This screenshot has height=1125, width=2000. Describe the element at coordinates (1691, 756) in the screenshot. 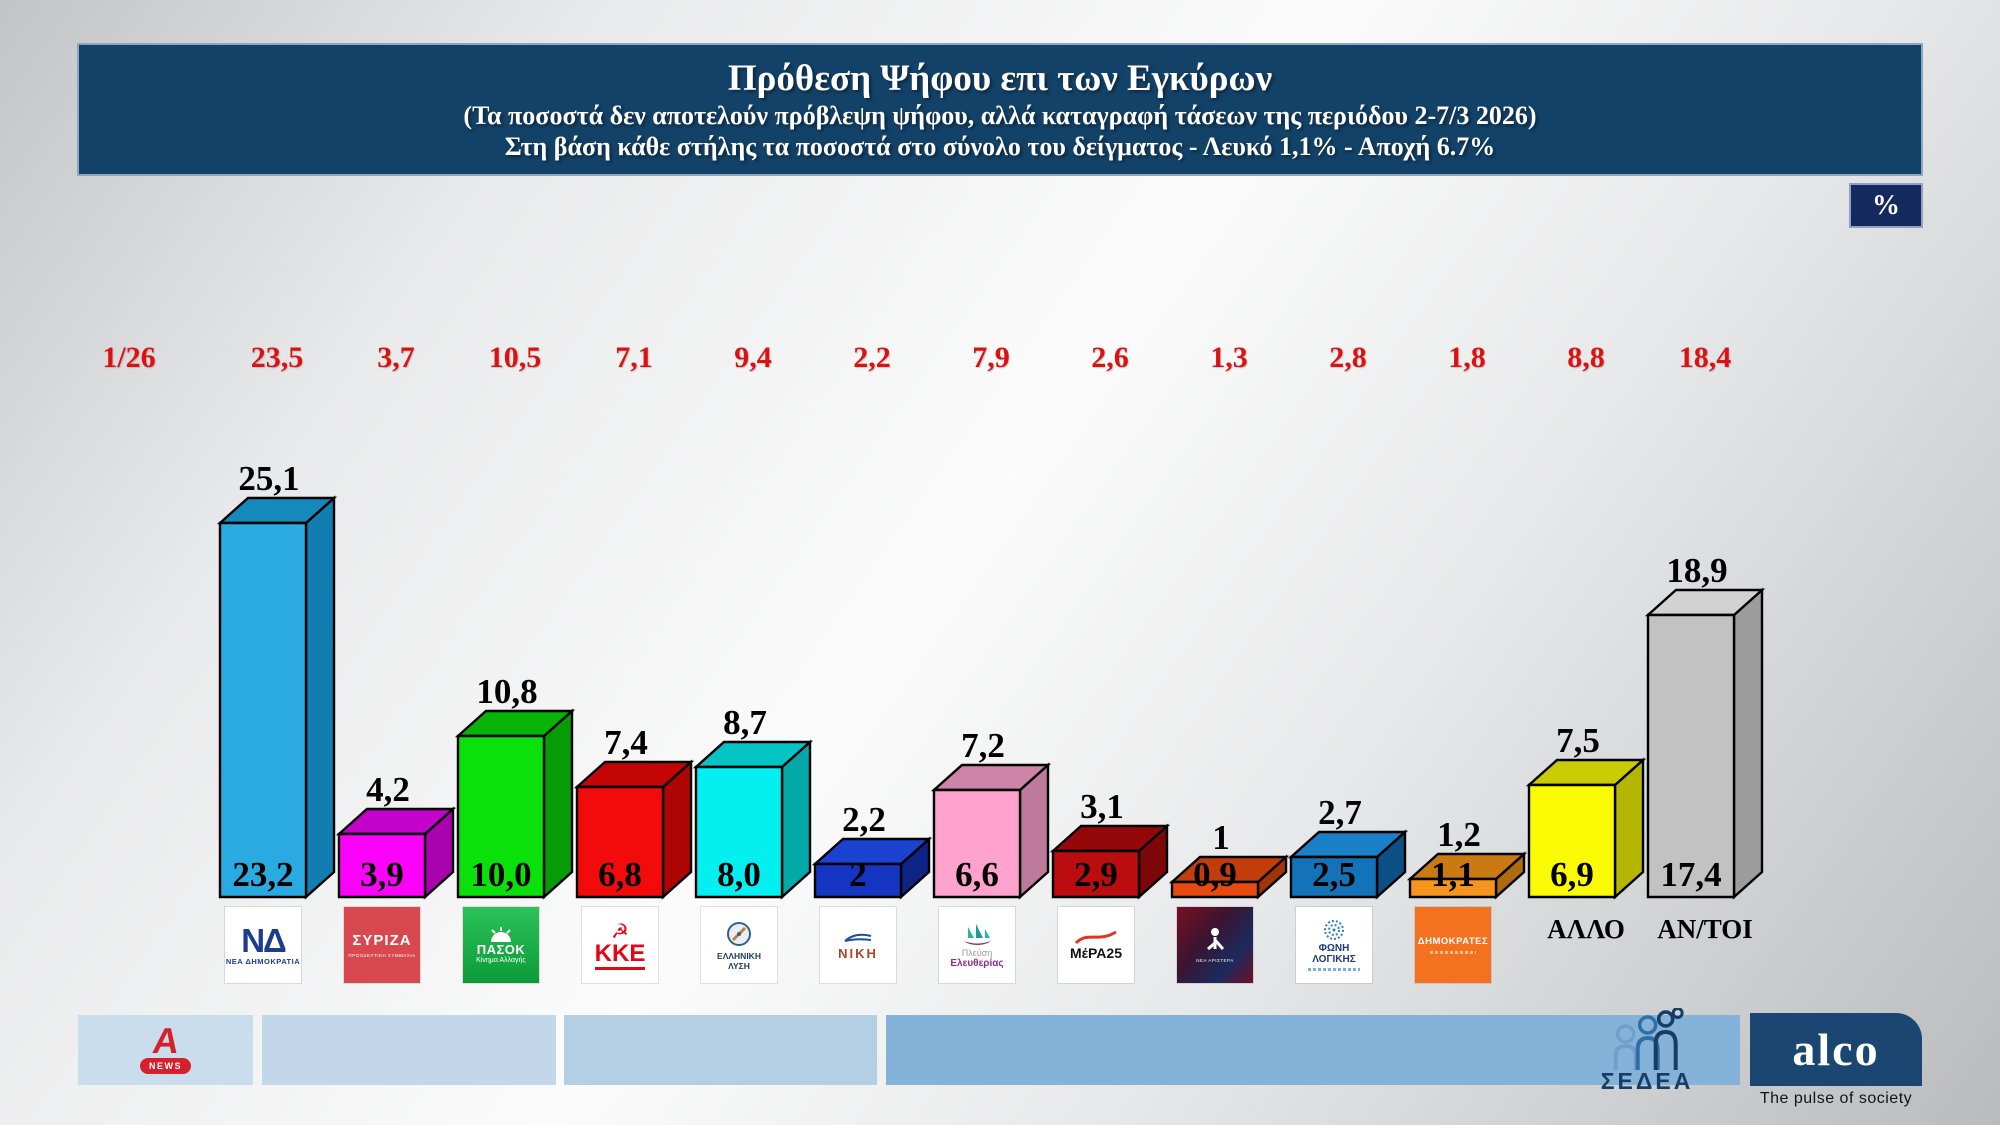

I see `bar-front-ΑΝ/ΤΟΙ` at that location.